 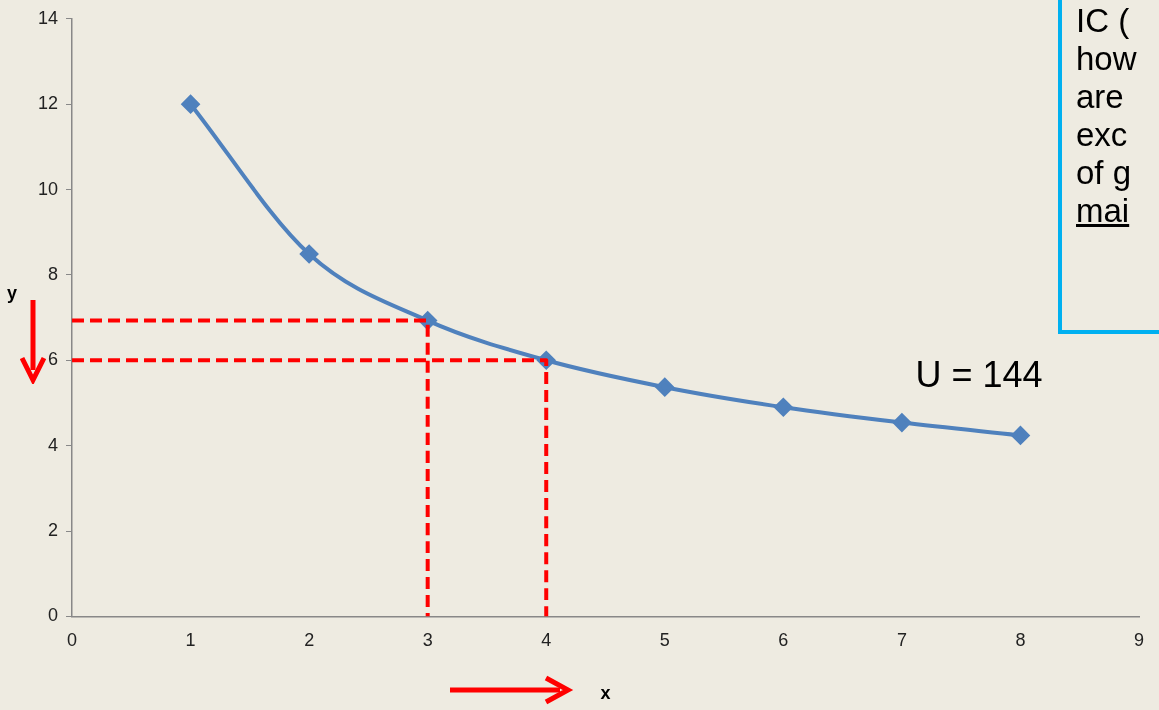 I want to click on annotation: IC (, so click(x=1103, y=21).